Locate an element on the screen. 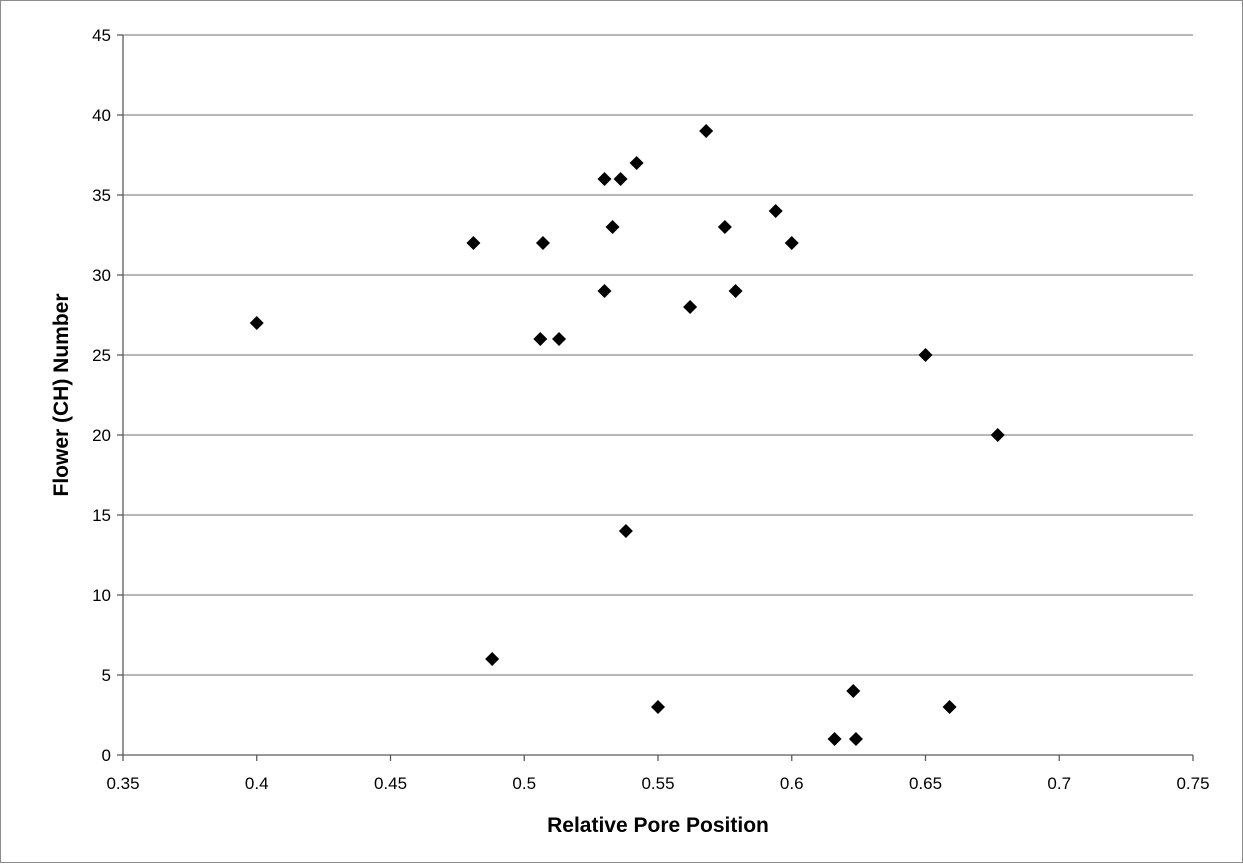  y-tick-label: 45 is located at coordinates (101, 35).